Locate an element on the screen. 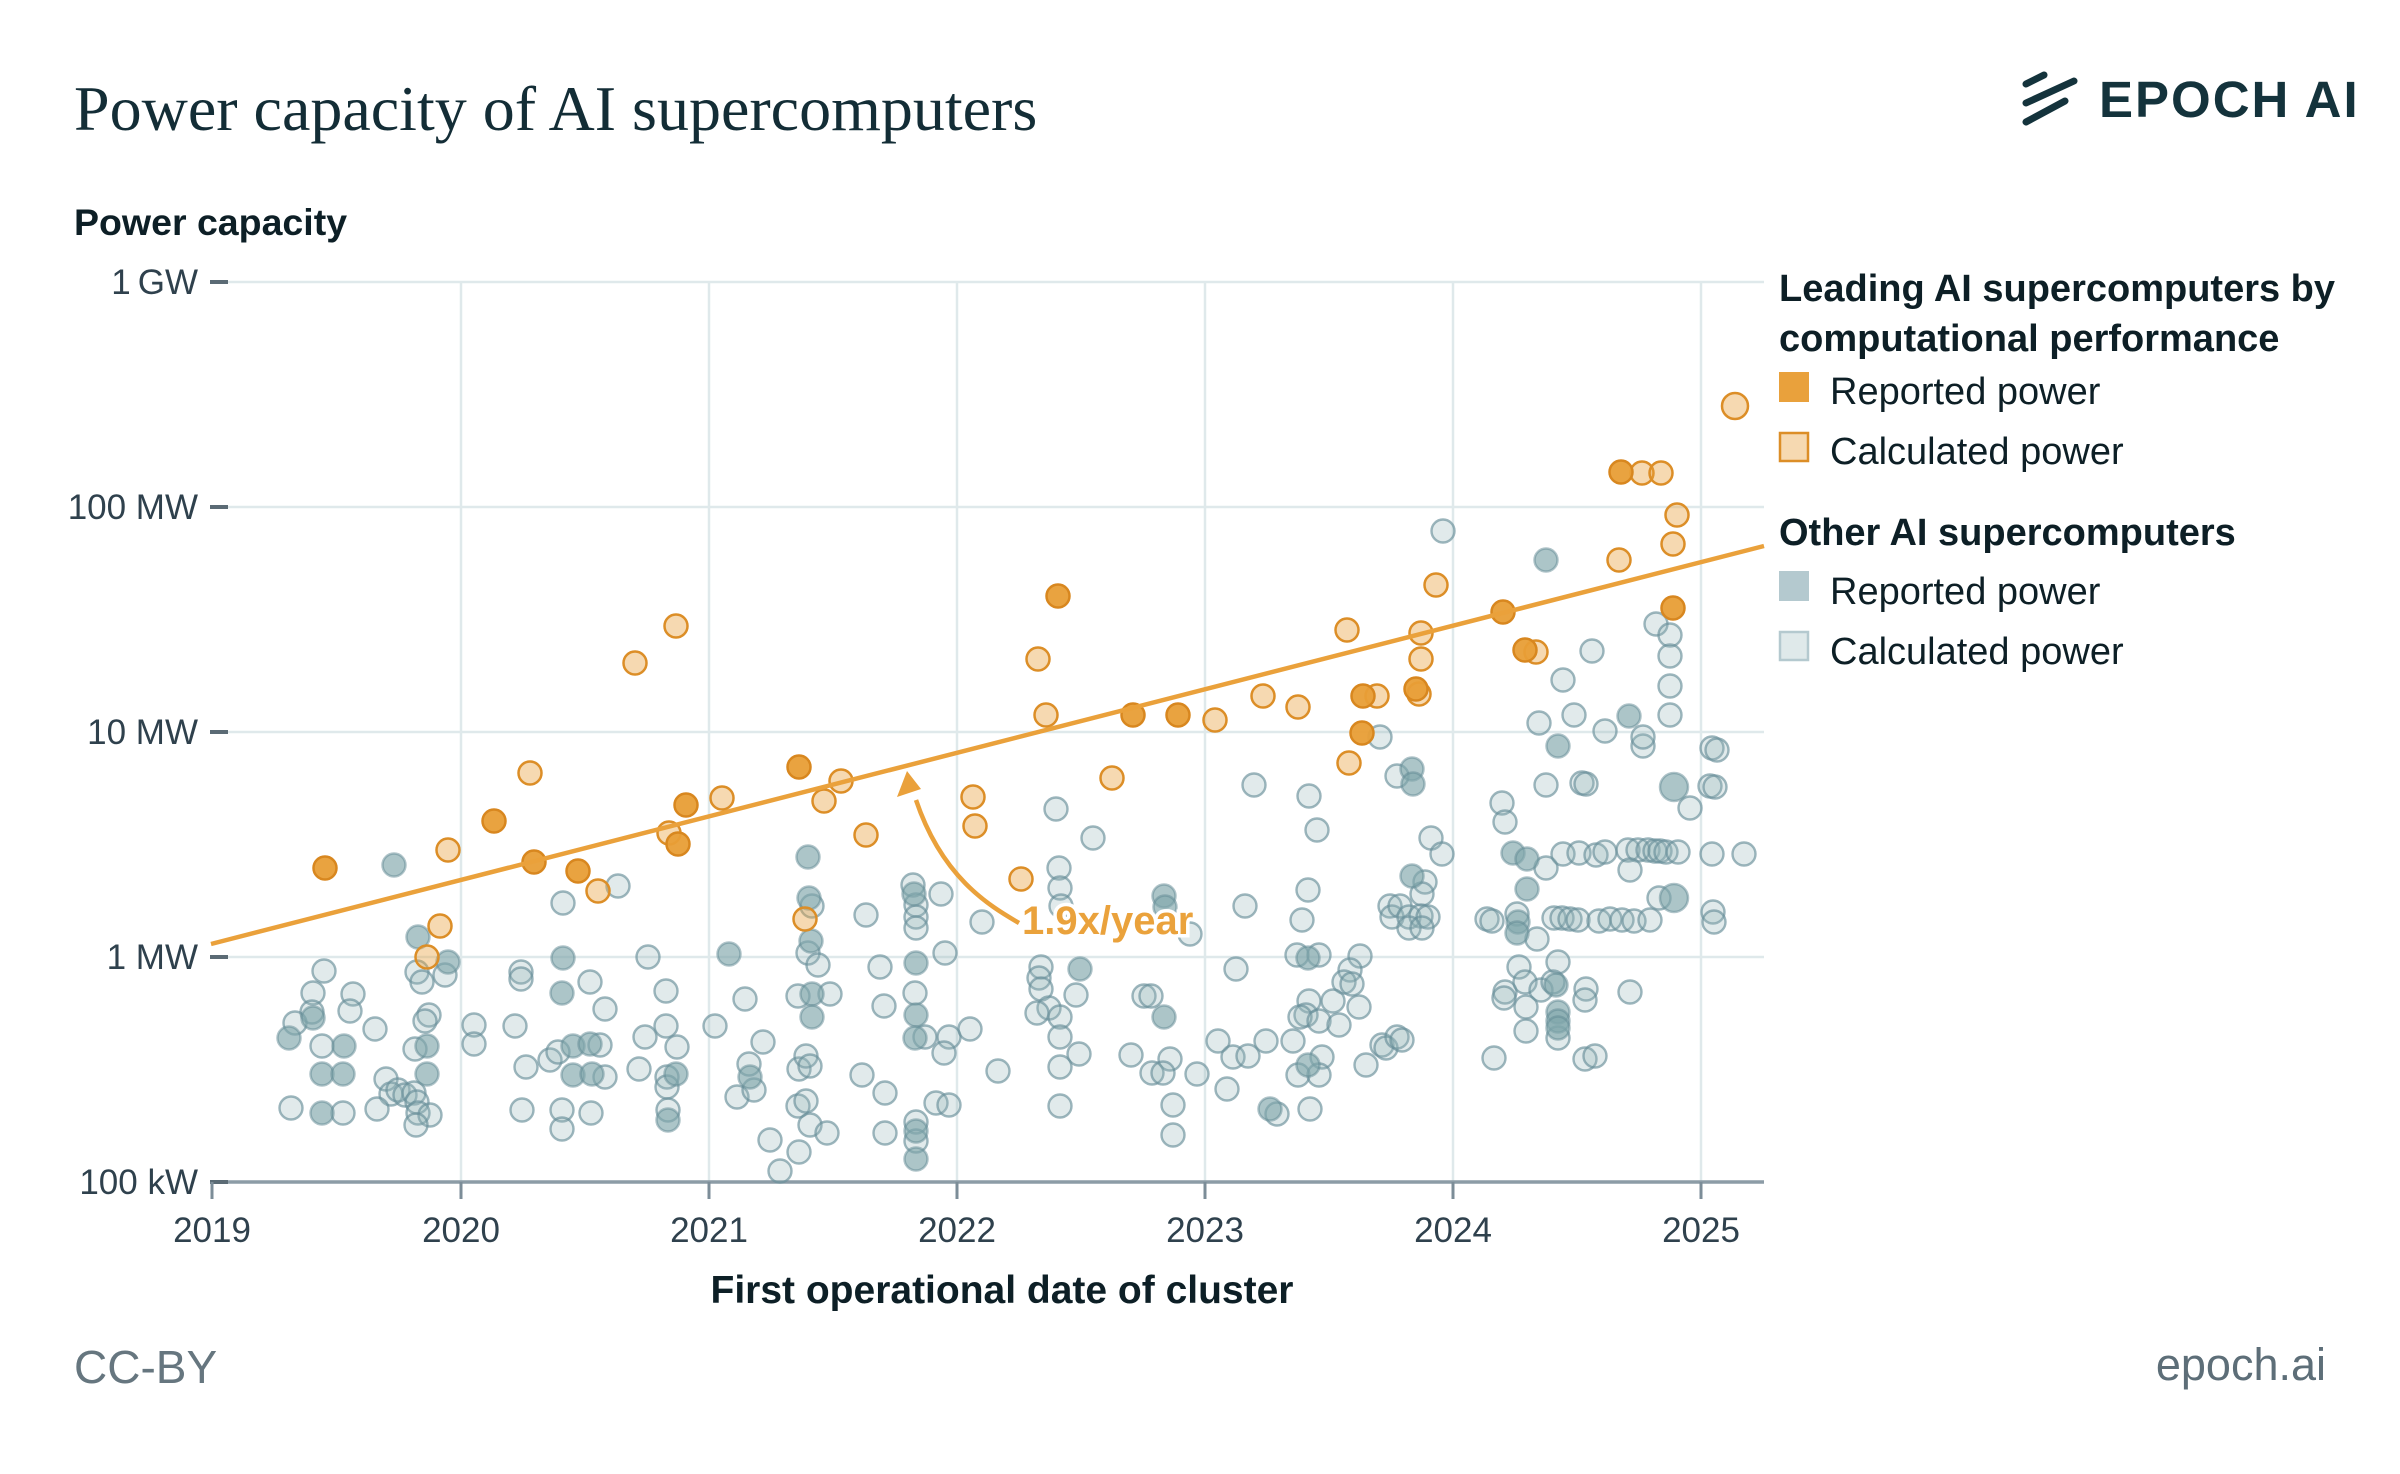  svg-text: 10 MW is located at coordinates (142, 732).